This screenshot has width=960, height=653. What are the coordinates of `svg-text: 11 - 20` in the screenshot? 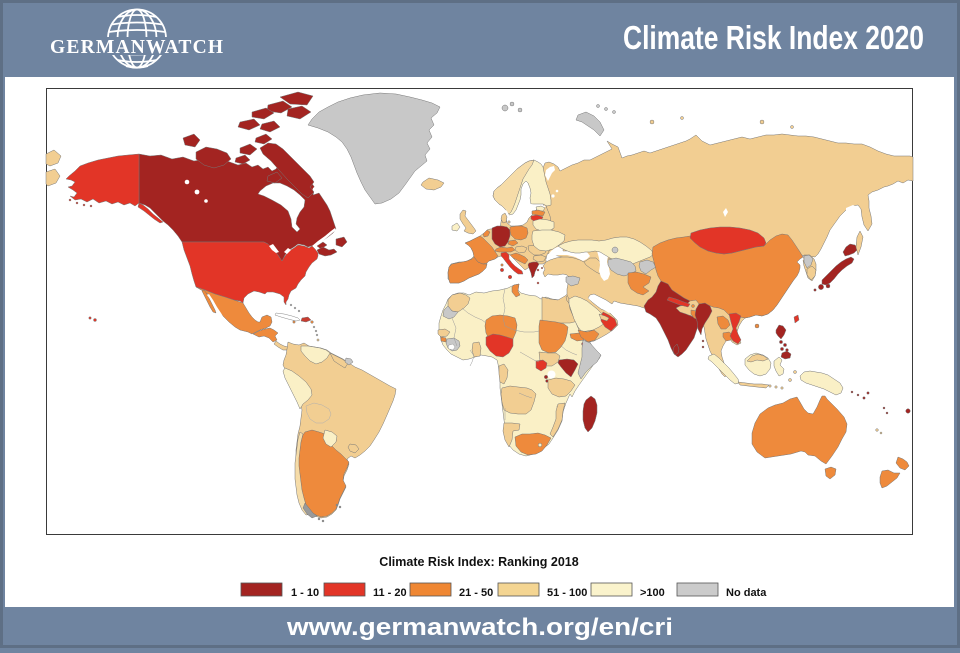 It's located at (390, 593).